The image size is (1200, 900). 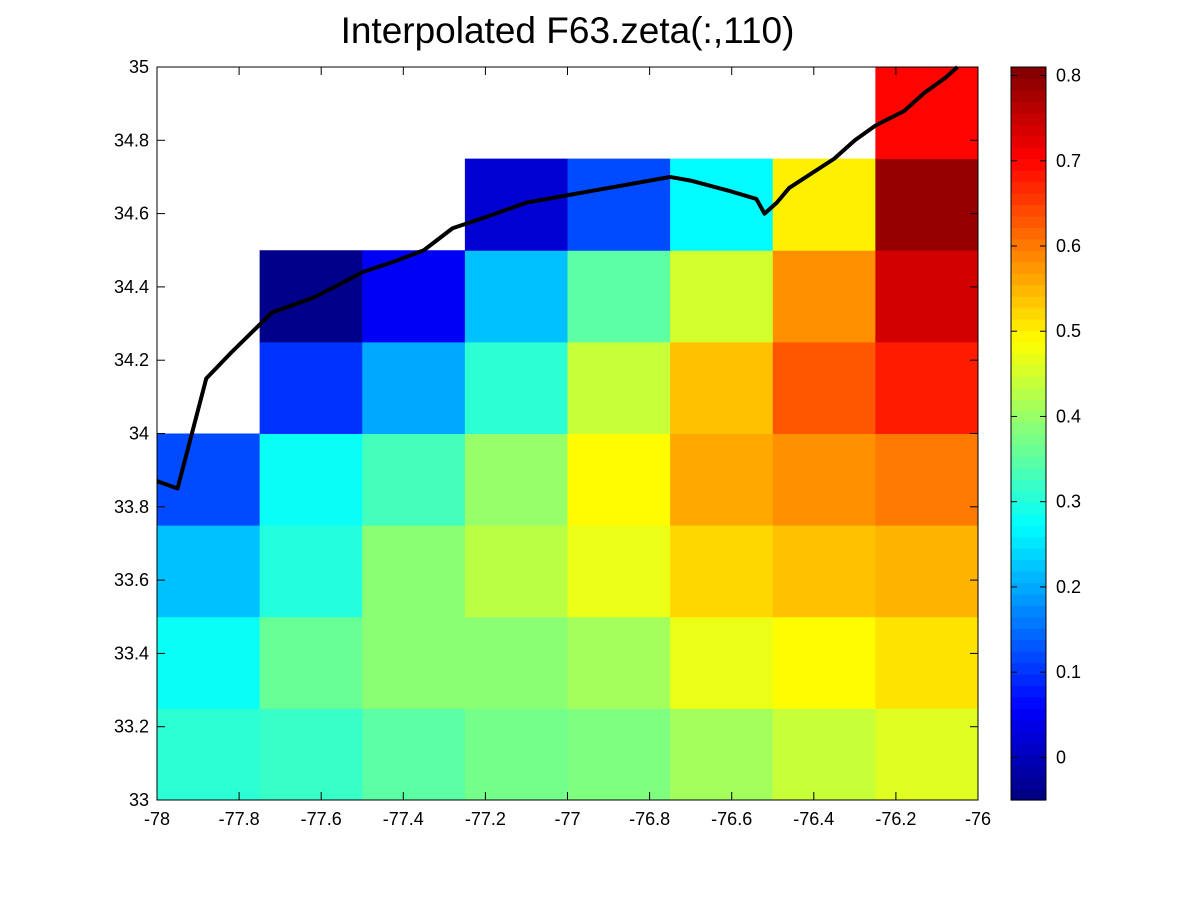 What do you see at coordinates (139, 800) in the screenshot?
I see `y-tick-label: 33` at bounding box center [139, 800].